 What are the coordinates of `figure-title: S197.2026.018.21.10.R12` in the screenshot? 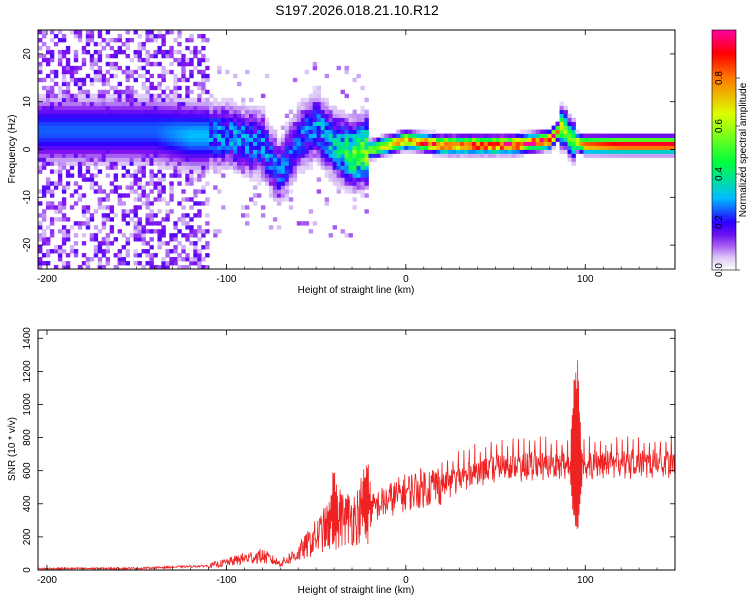 It's located at (357, 10).